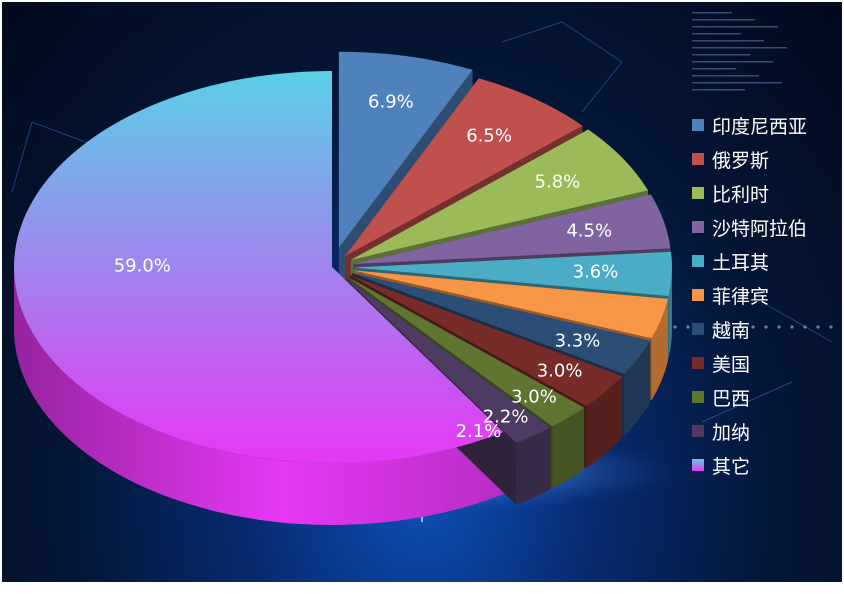 This screenshot has width=844, height=594. I want to click on slice-label-4: 4.5%, so click(589, 230).